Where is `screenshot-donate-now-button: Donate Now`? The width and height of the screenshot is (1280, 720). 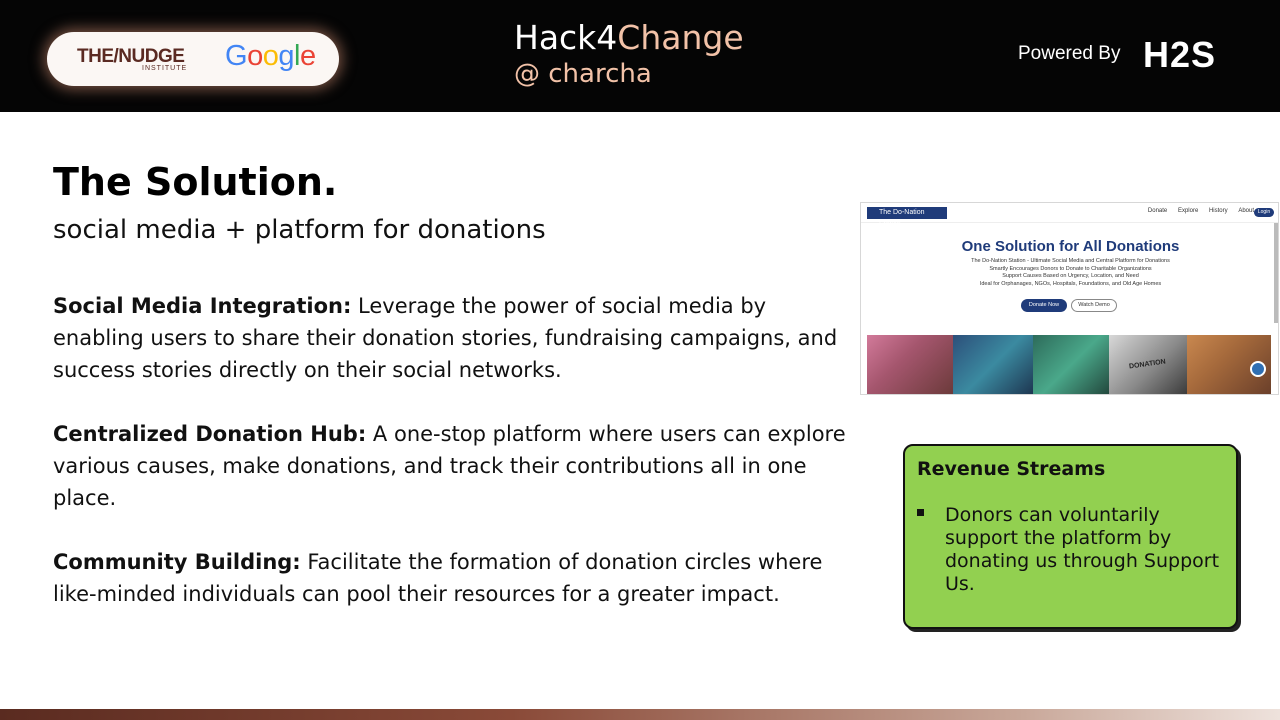 screenshot-donate-now-button: Donate Now is located at coordinates (1044, 305).